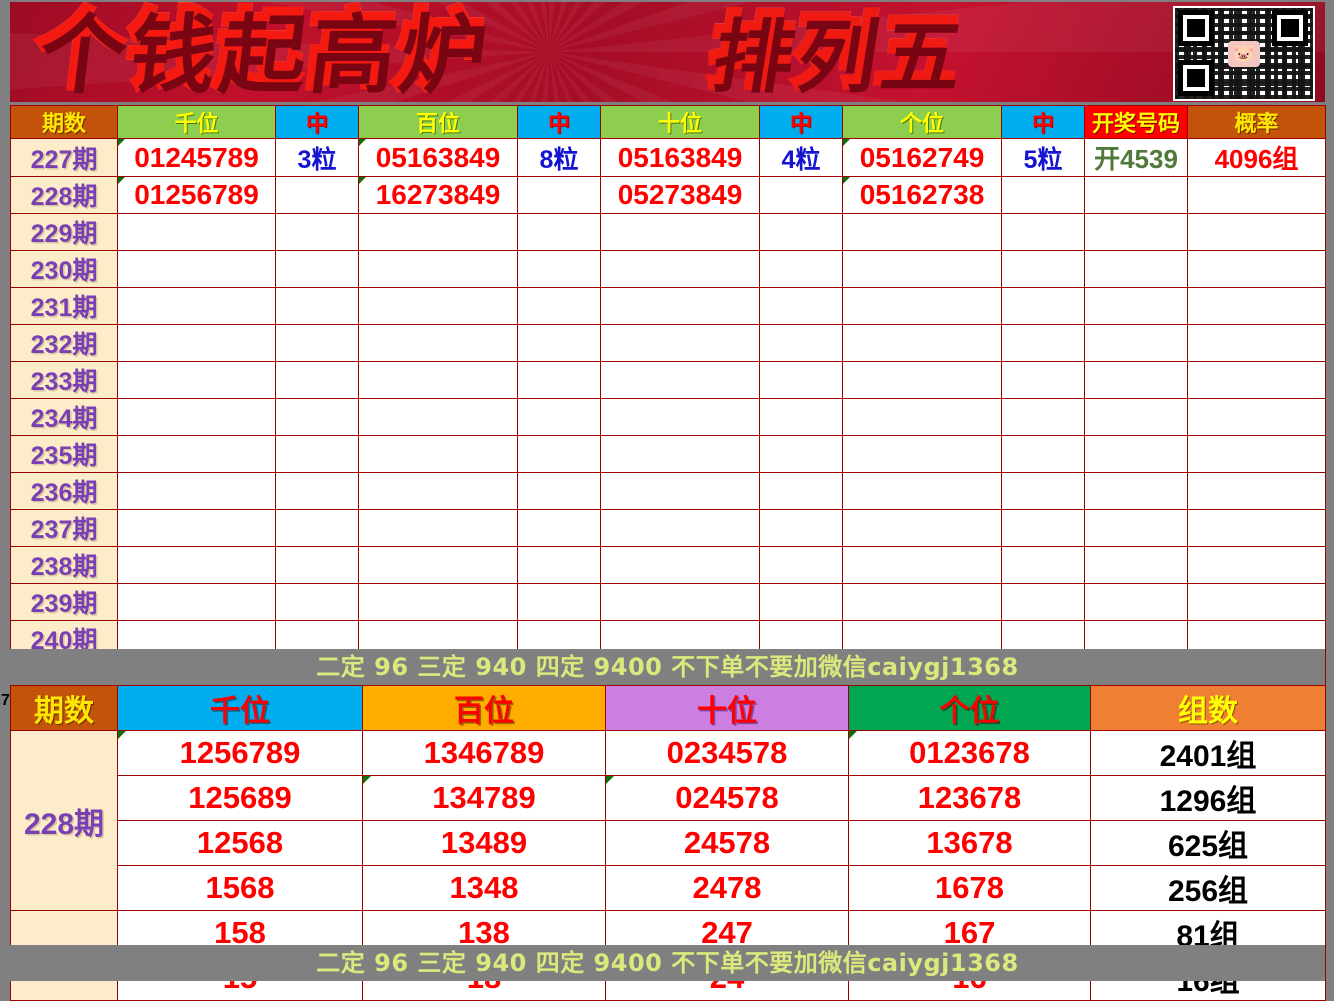  What do you see at coordinates (64, 454) in the screenshot?
I see `row-period-label: 235期` at bounding box center [64, 454].